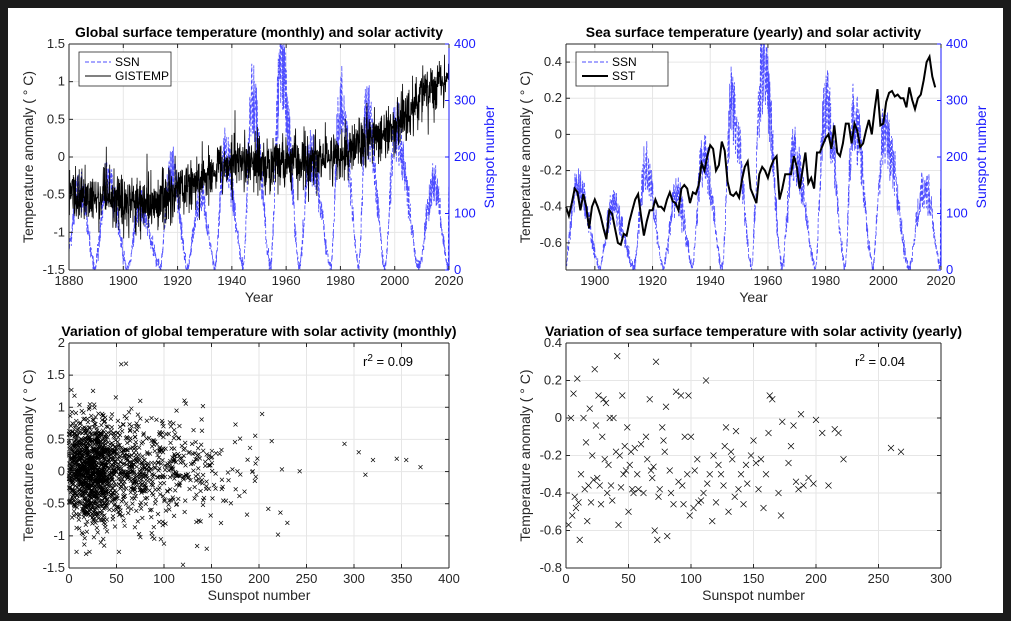  What do you see at coordinates (957, 43) in the screenshot?
I see `y-right-tick-label: 400` at bounding box center [957, 43].